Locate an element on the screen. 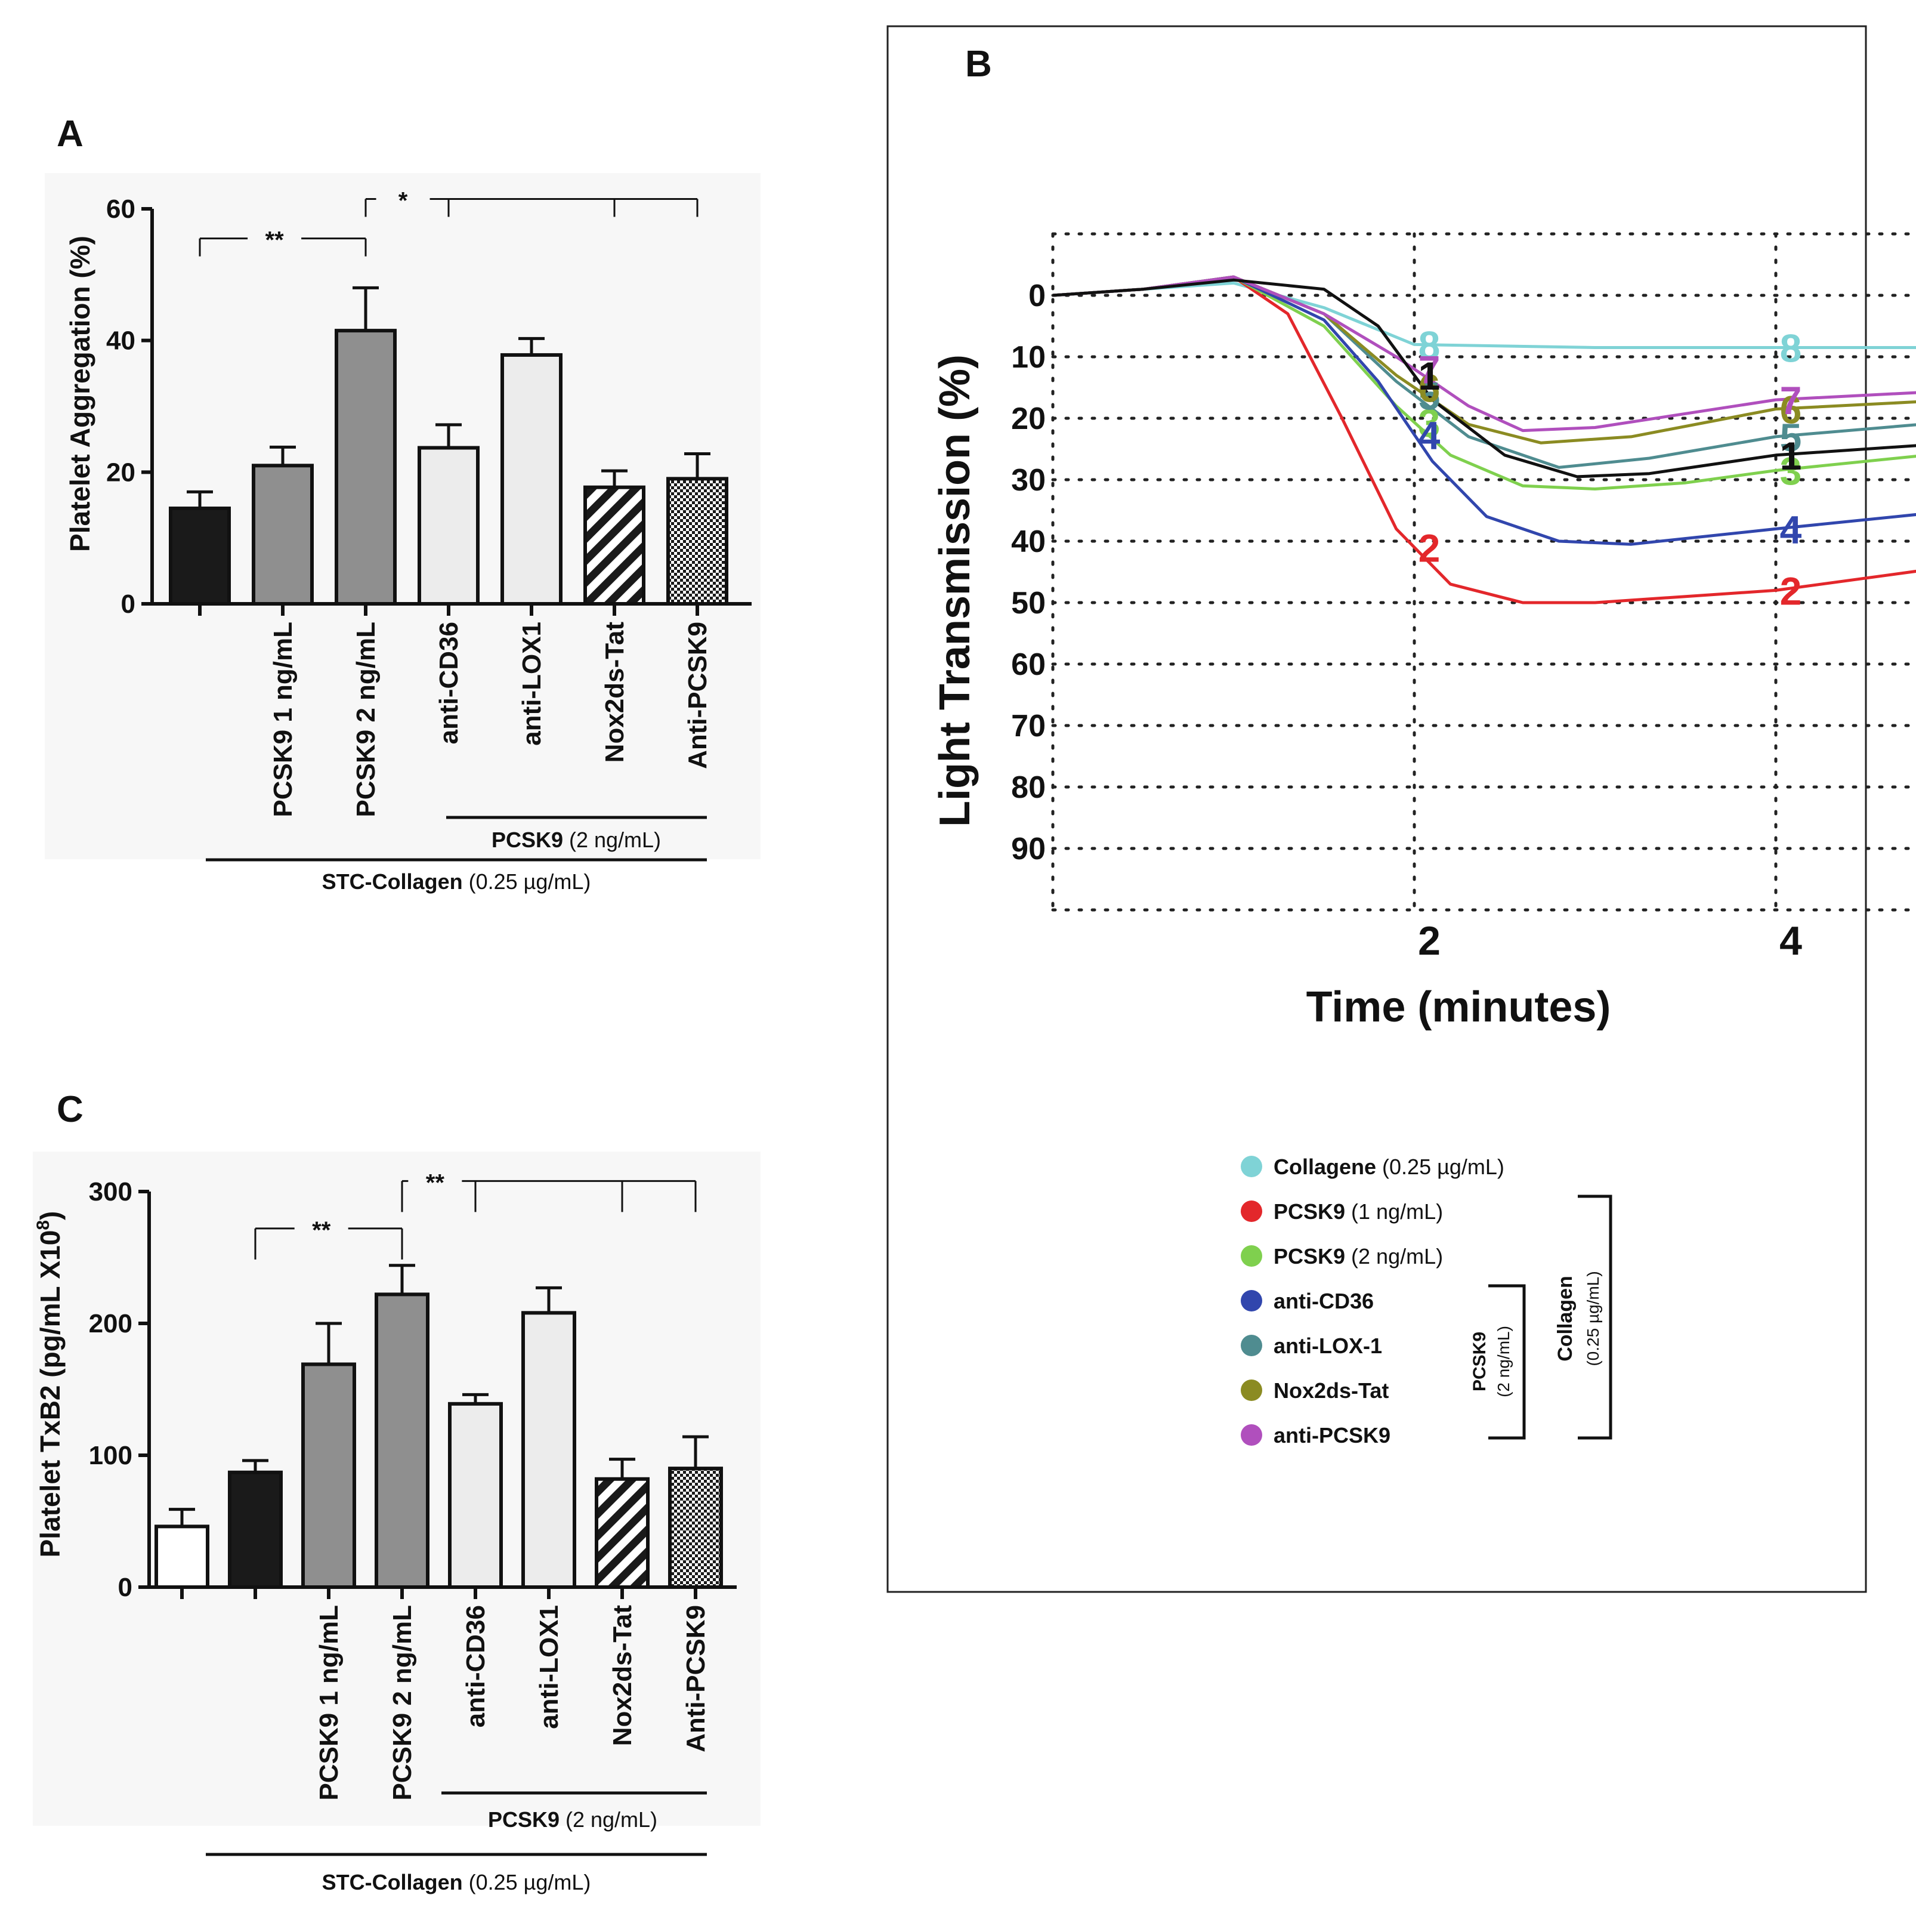 The height and width of the screenshot is (1932, 1916). panel-c-collagen-group-label: STC-Collagen (0.25 µg/mL) is located at coordinates (457, 1882).